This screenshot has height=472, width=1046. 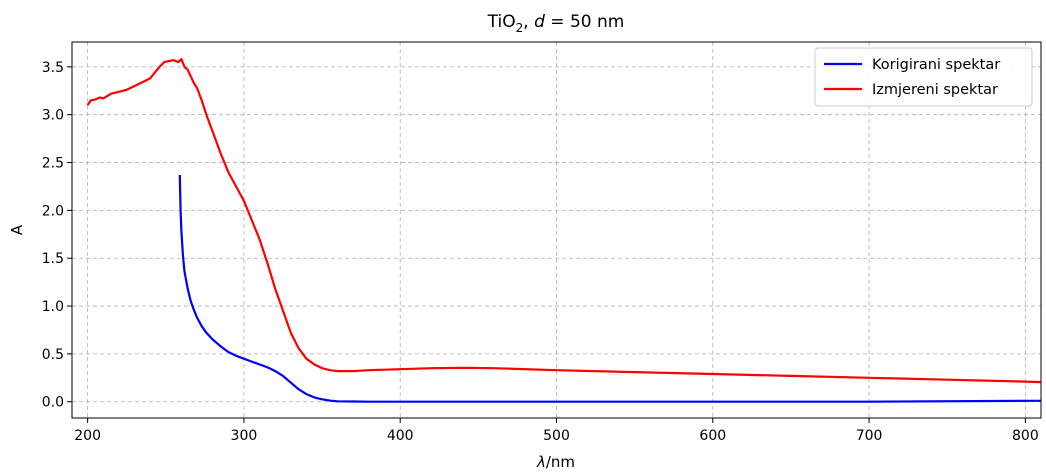 What do you see at coordinates (712, 436) in the screenshot?
I see `x-tick-label: 600` at bounding box center [712, 436].